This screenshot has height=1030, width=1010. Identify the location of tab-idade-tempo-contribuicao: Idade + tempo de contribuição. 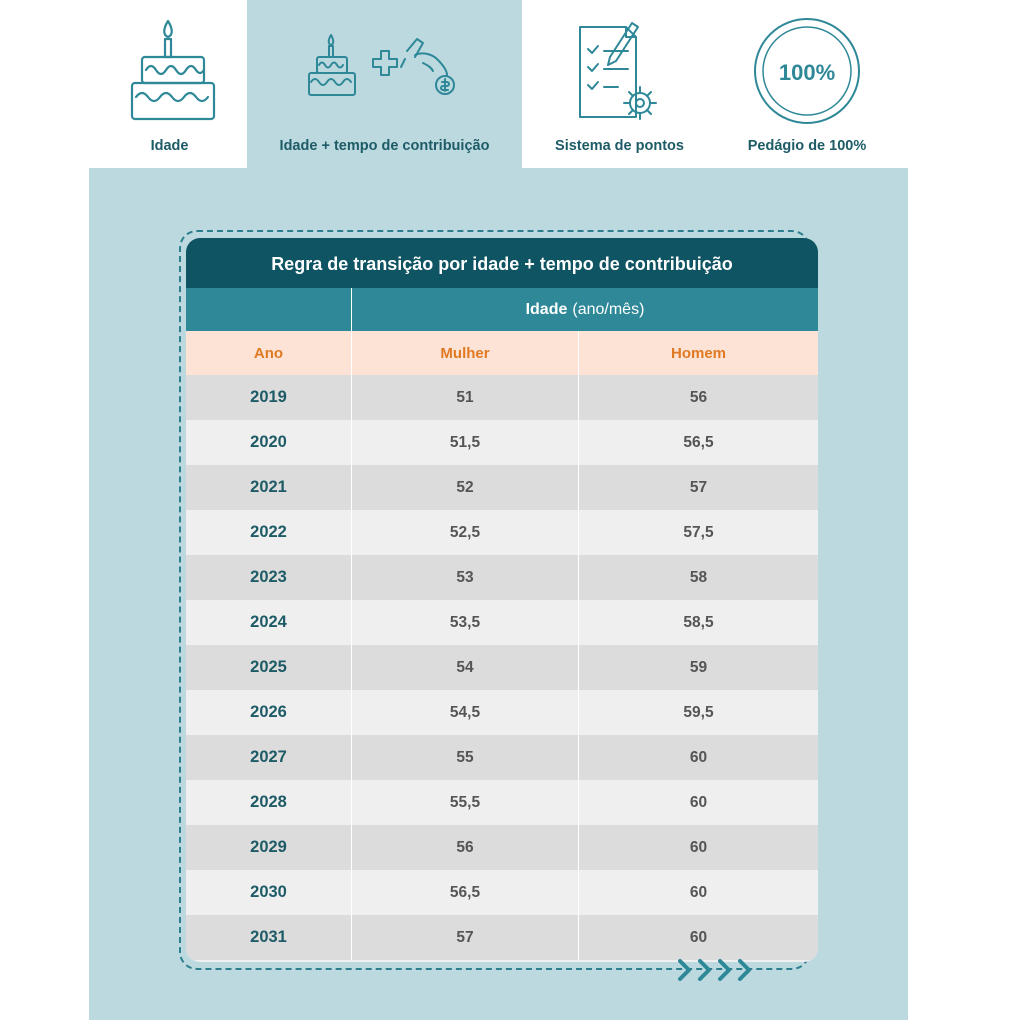
(384, 84).